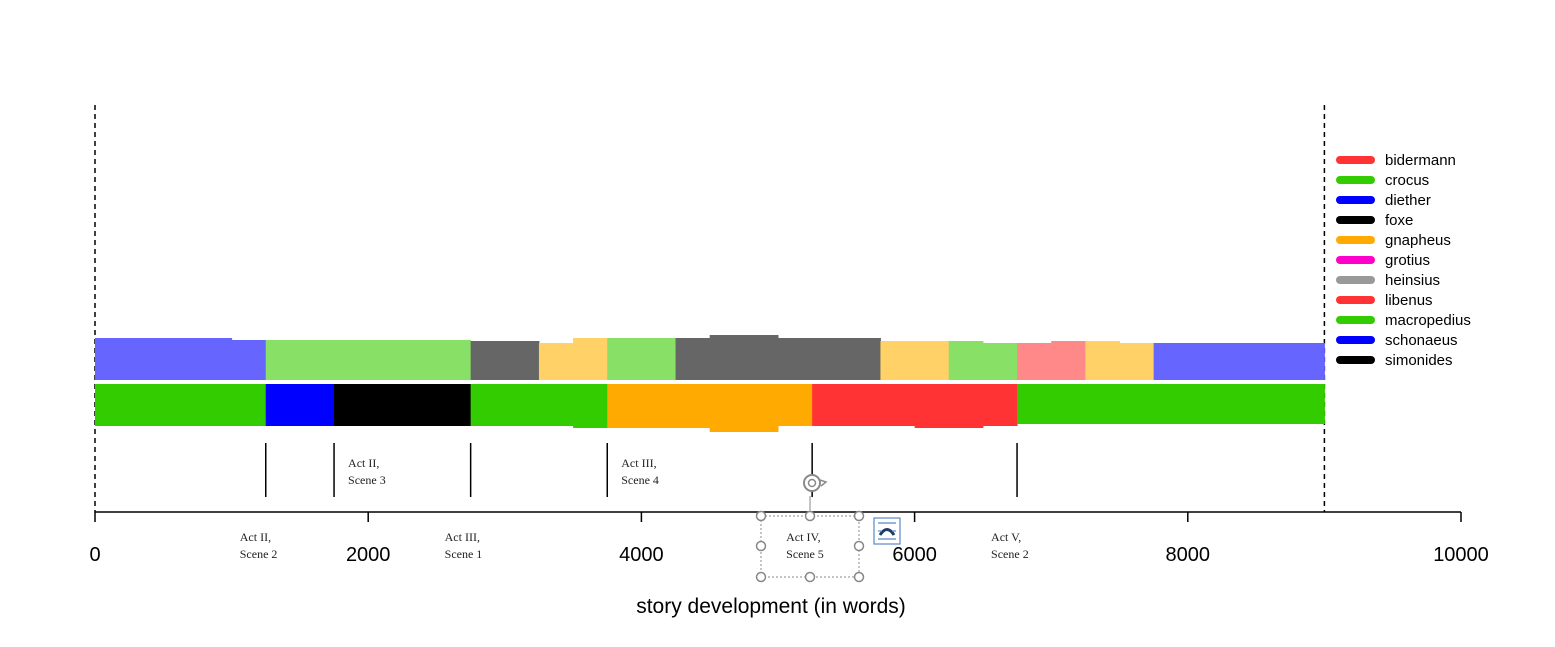 The image size is (1555, 647). I want to click on resize-handle-top, so click(810, 516).